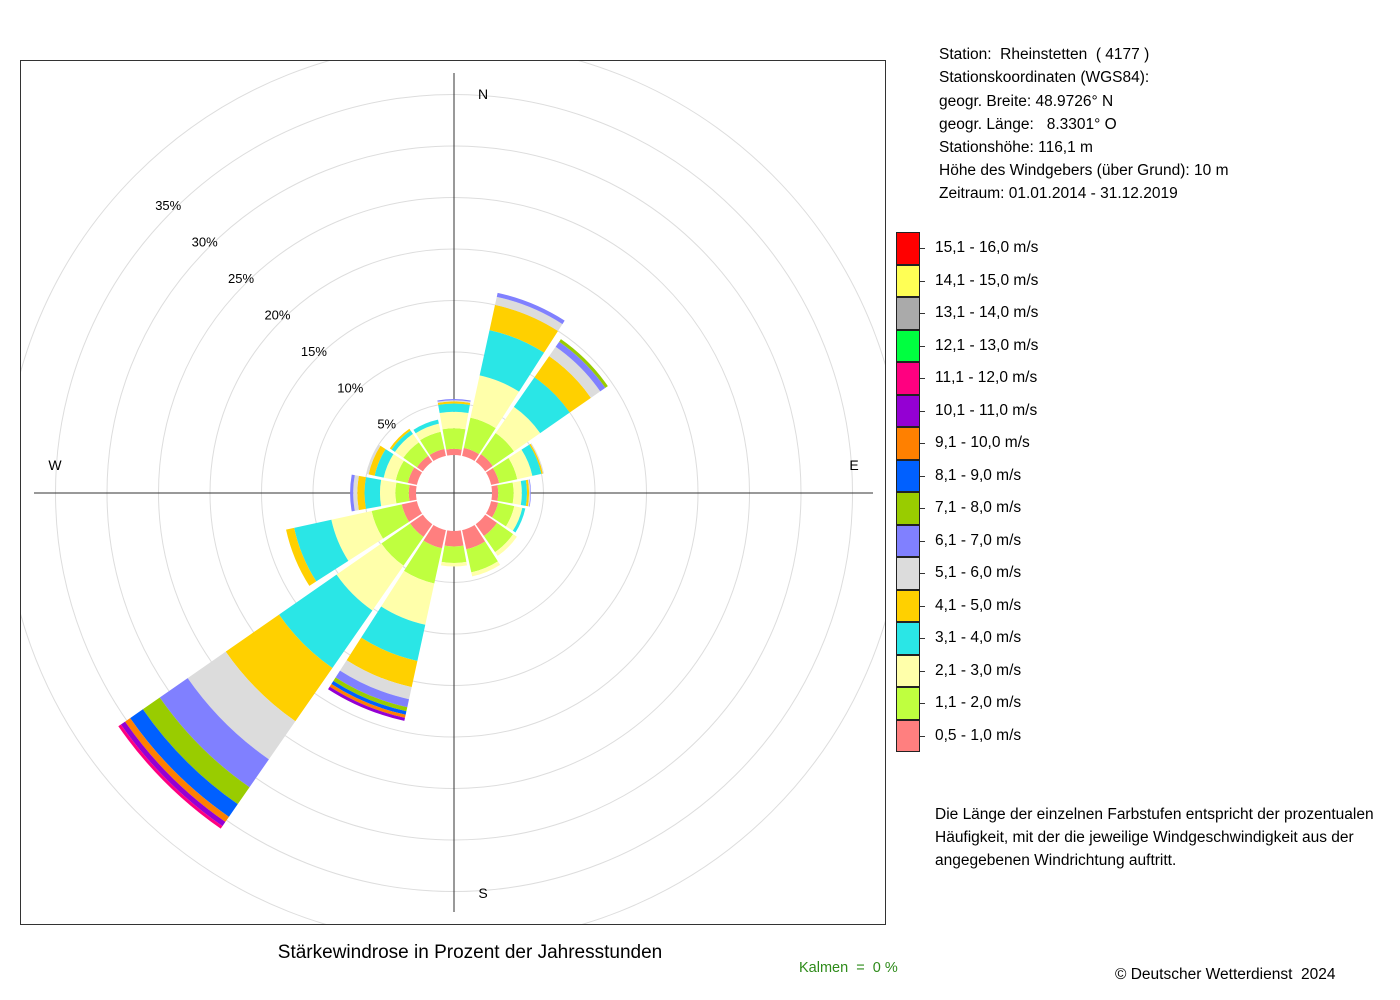 The width and height of the screenshot is (1400, 1000). I want to click on period-line: Zeitraum: 01.01.2014 - 31.12.2019, so click(1058, 193).